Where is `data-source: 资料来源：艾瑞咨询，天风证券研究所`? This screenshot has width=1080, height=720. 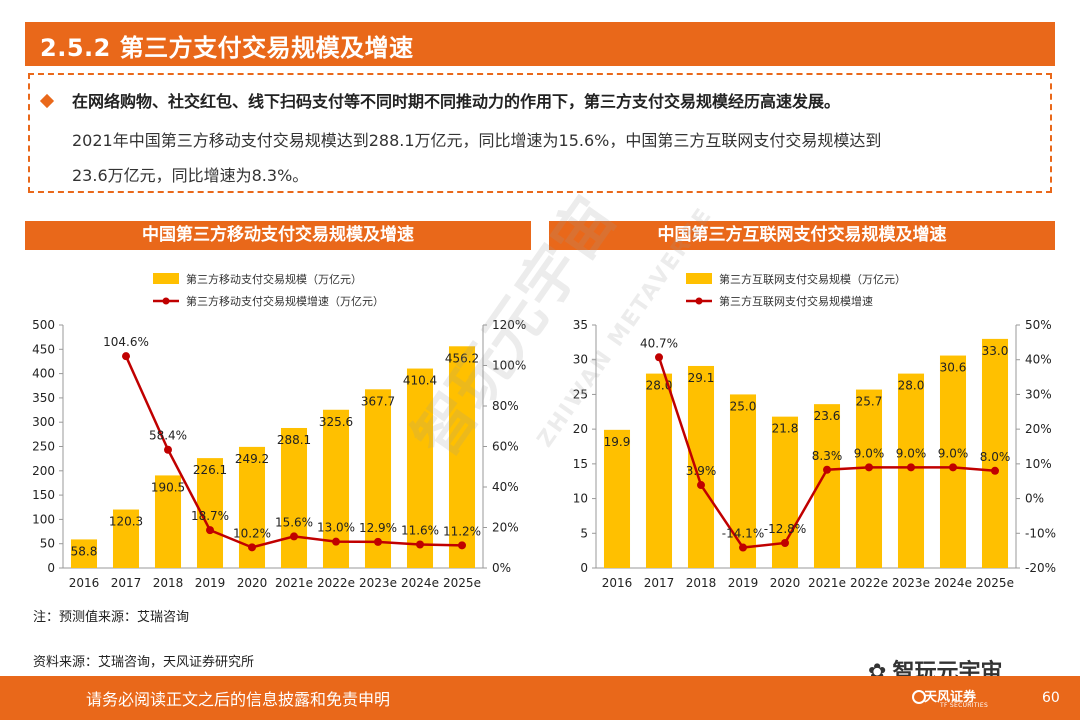 data-source: 资料来源：艾瑞咨询，天风证券研究所 is located at coordinates (144, 662).